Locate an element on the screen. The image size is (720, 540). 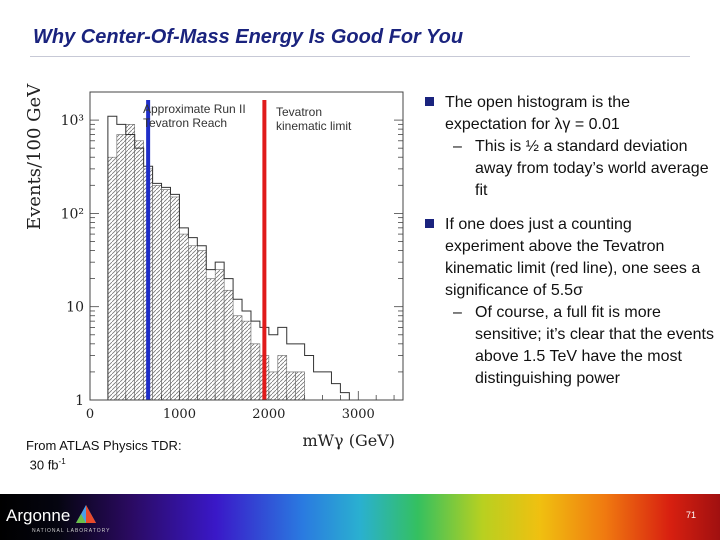
x-axis-label: mWγ (GeV) is located at coordinates (348, 440).